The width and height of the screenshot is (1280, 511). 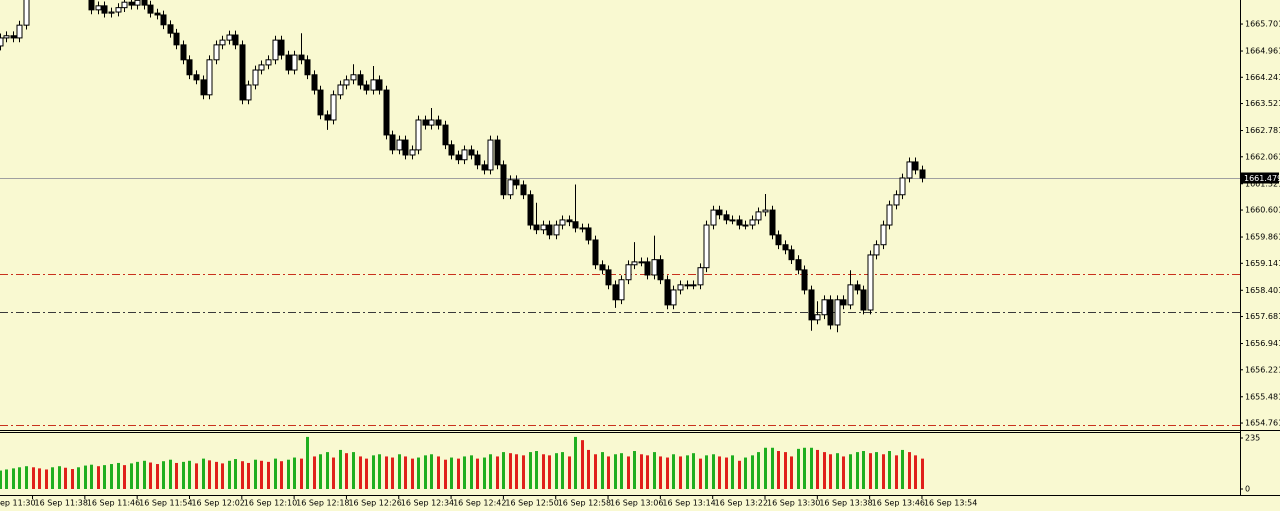 I want to click on y-tick-label: 1658.401, so click(x=1262, y=290).